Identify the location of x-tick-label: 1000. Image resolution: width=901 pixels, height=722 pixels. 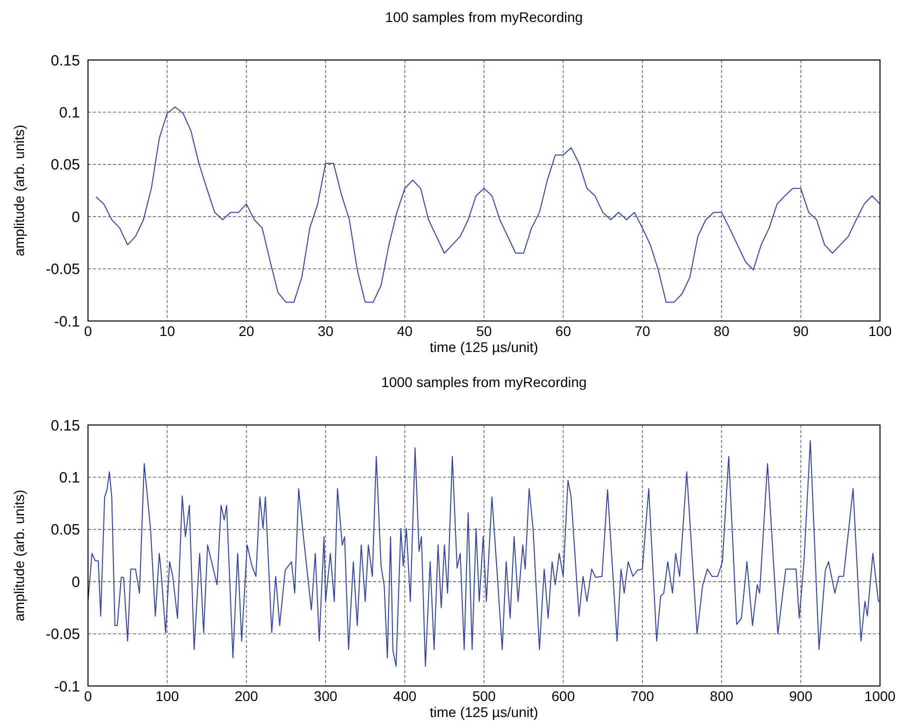
(880, 696).